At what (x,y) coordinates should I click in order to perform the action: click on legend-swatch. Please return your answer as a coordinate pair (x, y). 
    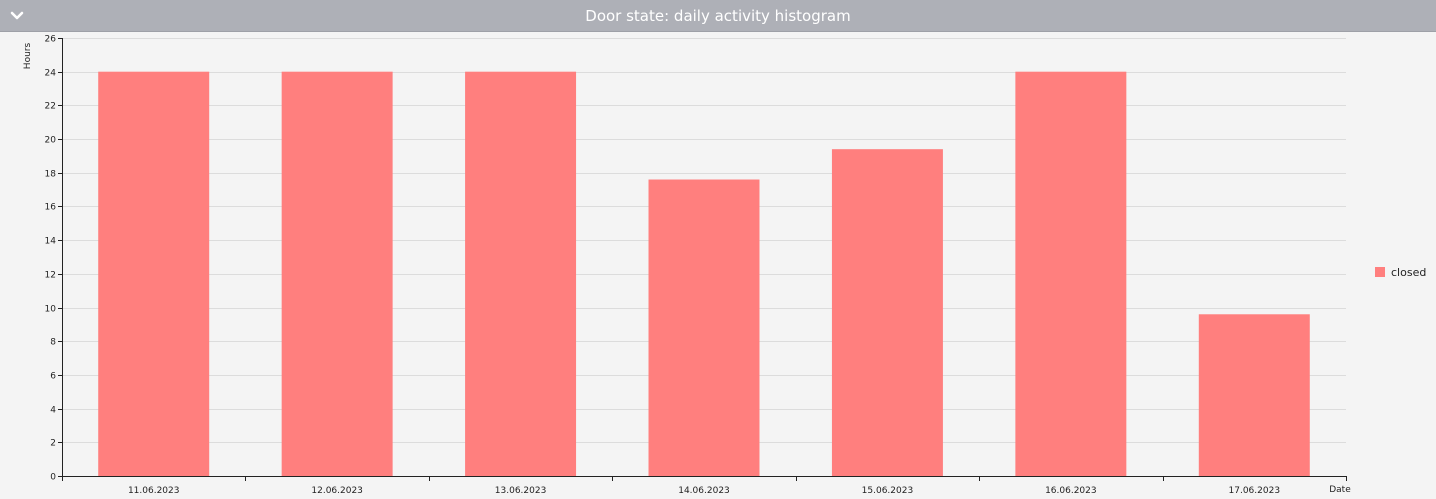
    Looking at the image, I should click on (1380, 272).